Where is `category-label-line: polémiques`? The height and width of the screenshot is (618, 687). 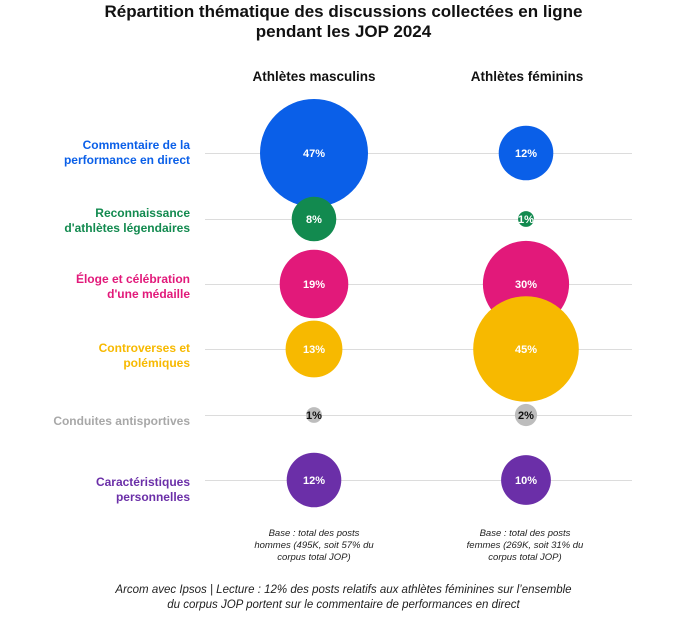
category-label-line: polémiques is located at coordinates (156, 363).